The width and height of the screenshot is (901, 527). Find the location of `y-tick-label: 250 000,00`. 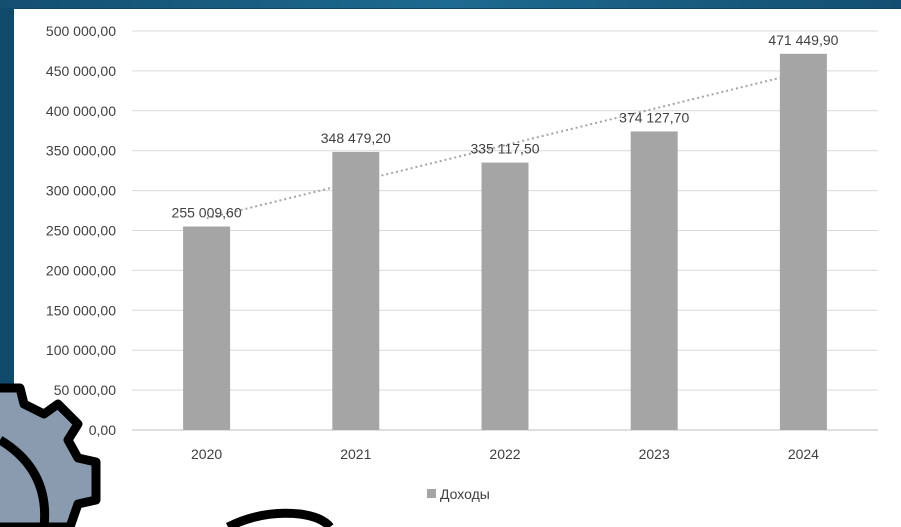

y-tick-label: 250 000,00 is located at coordinates (81, 231).